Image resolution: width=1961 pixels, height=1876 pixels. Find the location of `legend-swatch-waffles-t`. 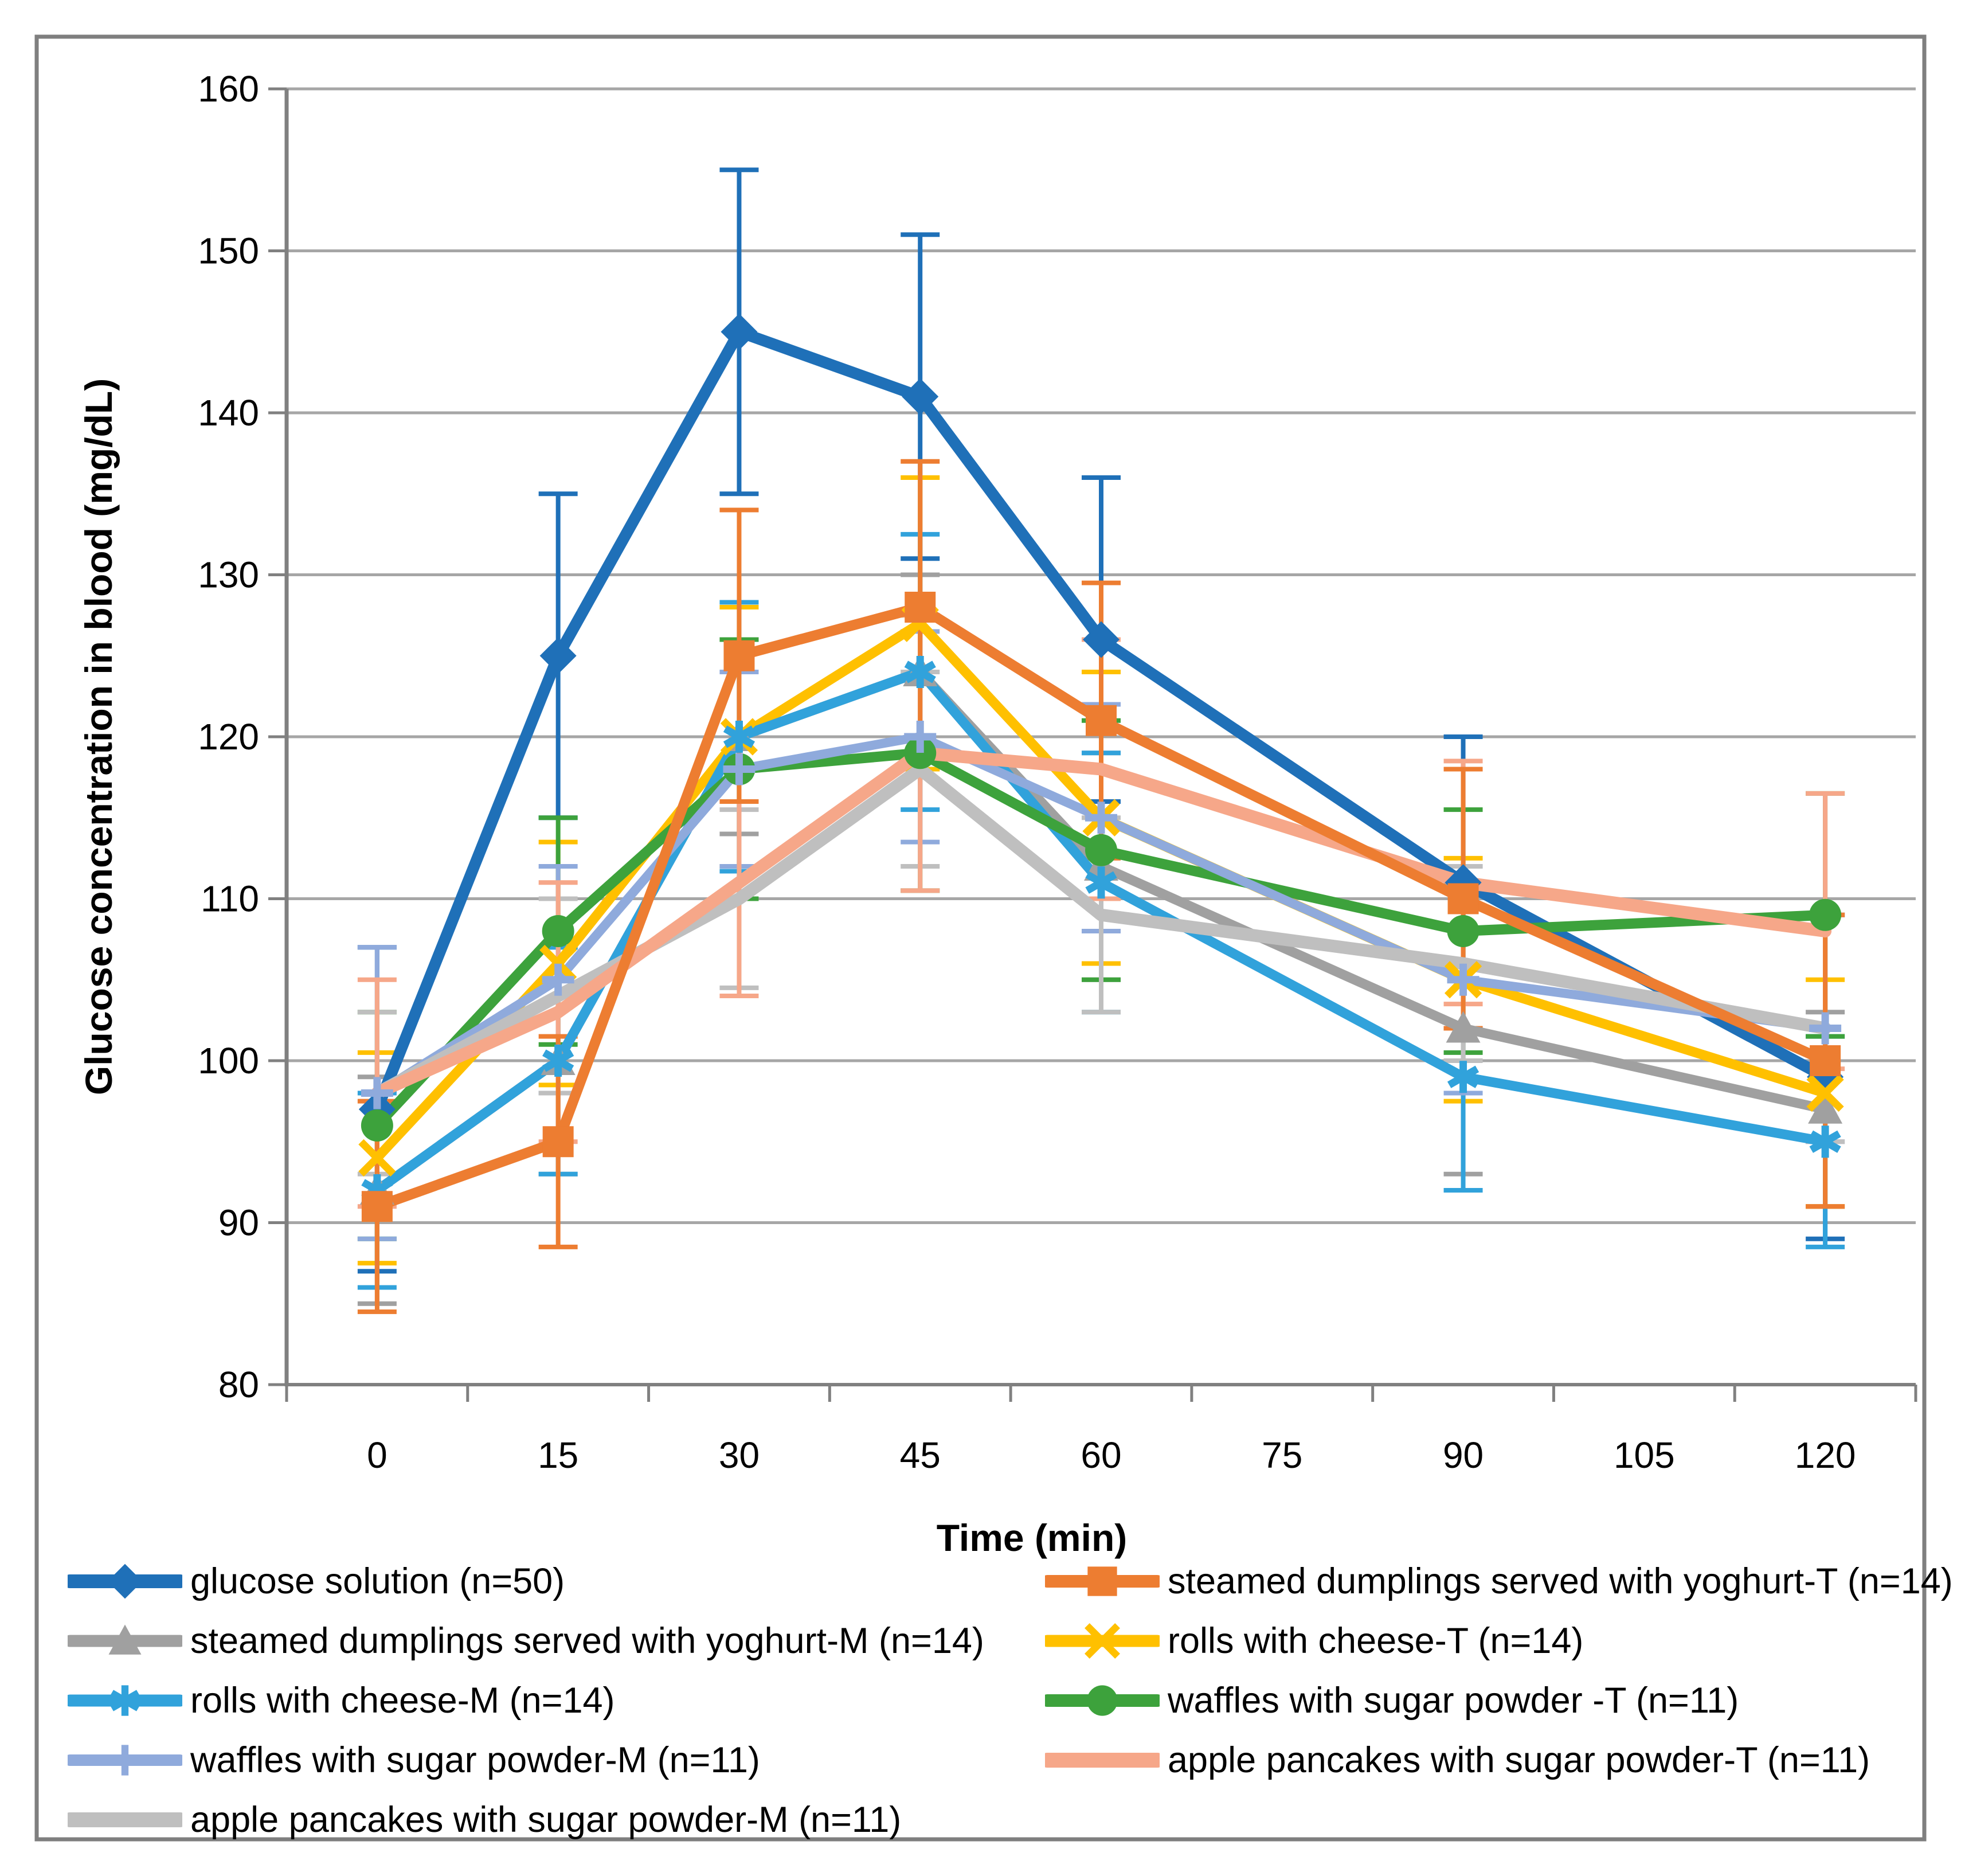

legend-swatch-waffles-t is located at coordinates (1102, 1700).